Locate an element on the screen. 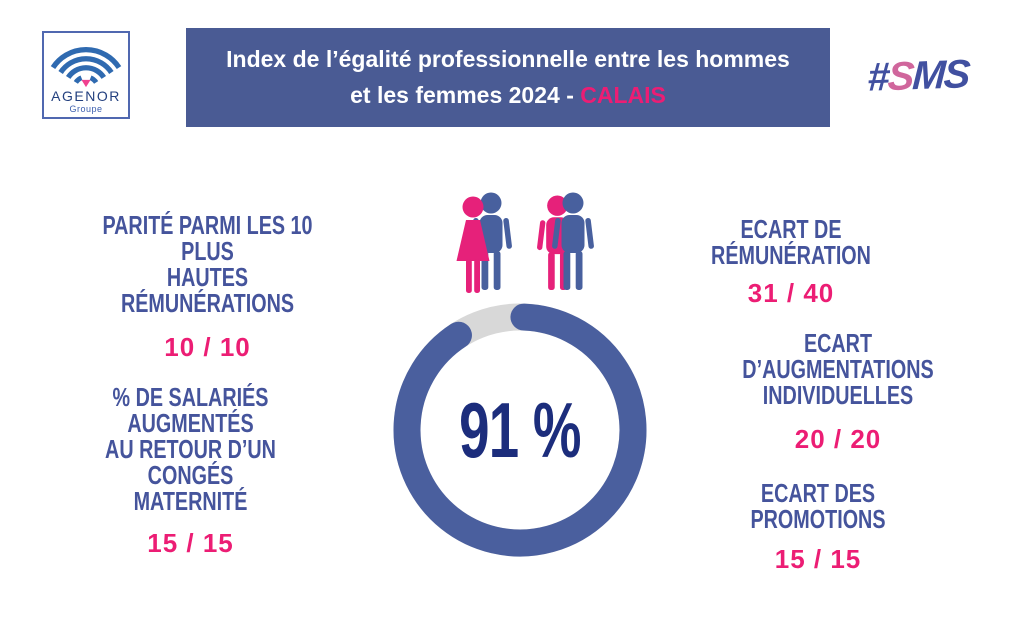  logo-name: AGENOR is located at coordinates (86, 96).